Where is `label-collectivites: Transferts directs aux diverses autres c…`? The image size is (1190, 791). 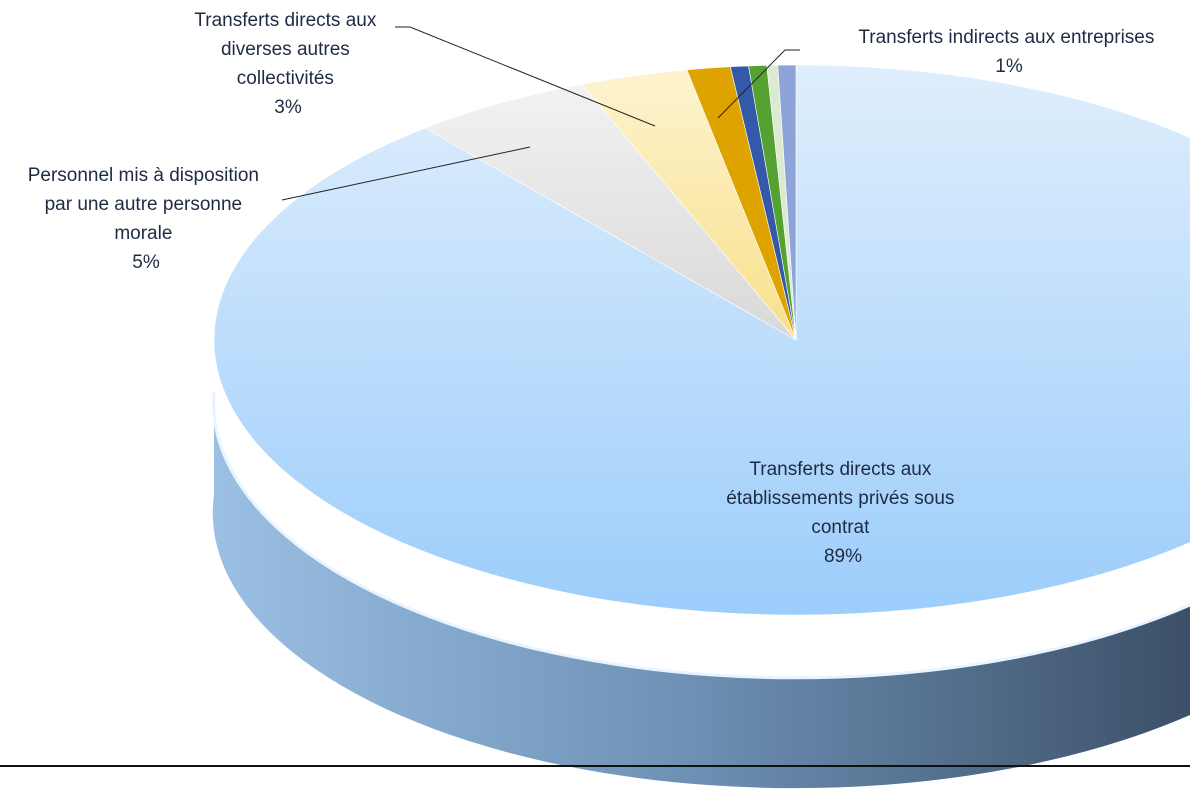 label-collectivites: Transferts directs aux diverses autres c… is located at coordinates (287, 64).